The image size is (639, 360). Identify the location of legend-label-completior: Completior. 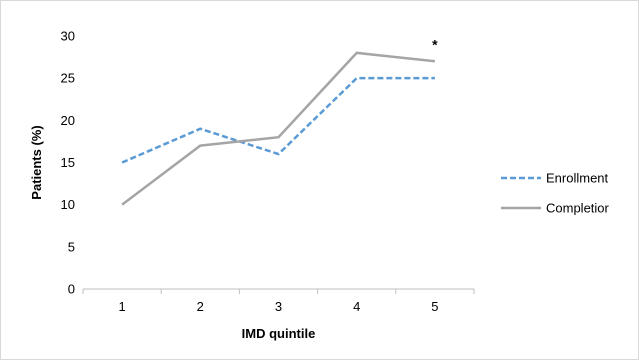
(578, 208).